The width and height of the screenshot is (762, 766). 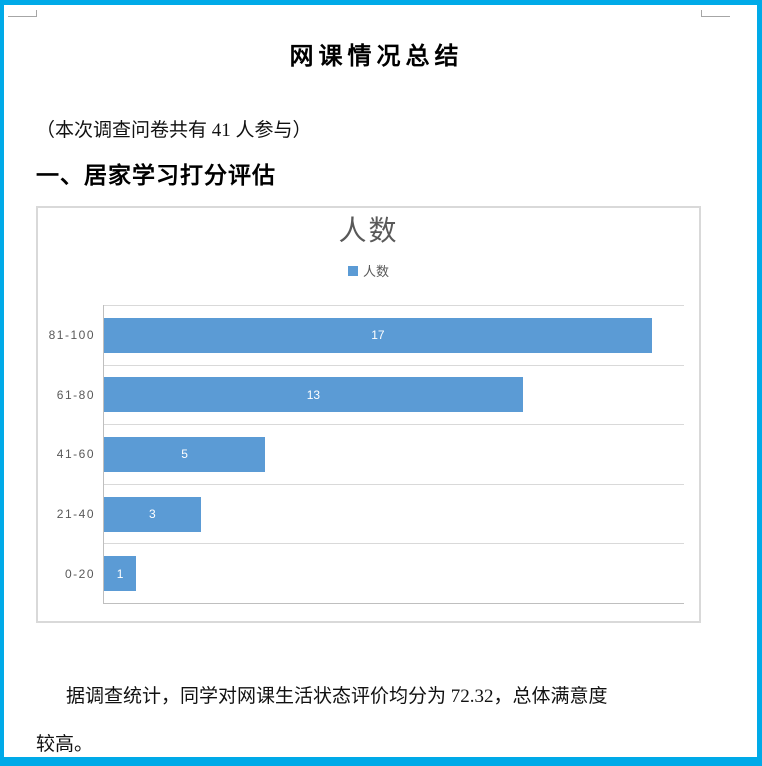 What do you see at coordinates (65, 744) in the screenshot?
I see `summary-line: 较高。` at bounding box center [65, 744].